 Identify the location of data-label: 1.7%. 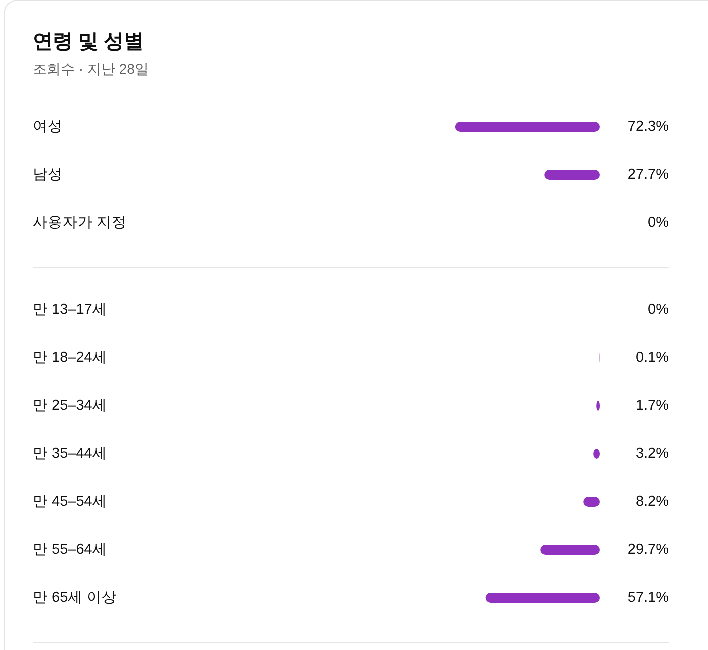
(653, 406).